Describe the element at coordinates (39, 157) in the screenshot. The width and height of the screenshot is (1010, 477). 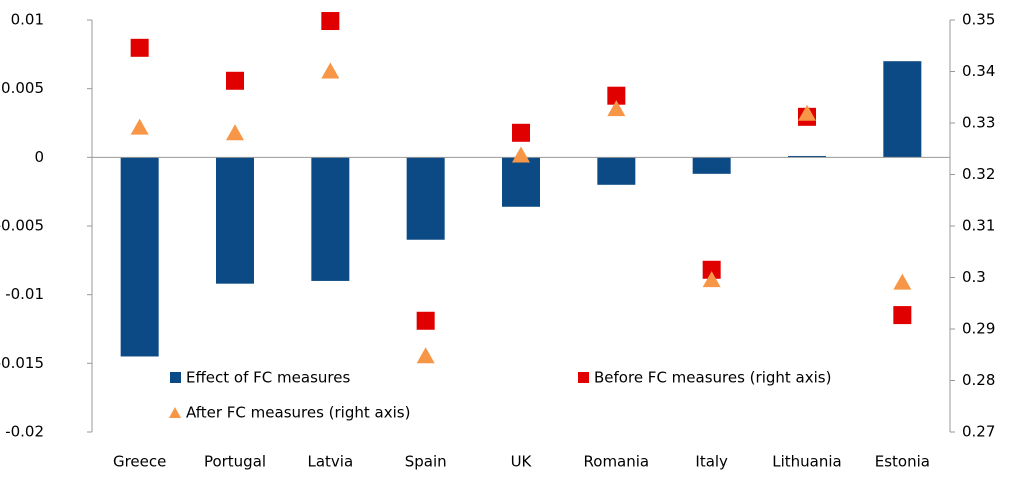
I see `y-tick-label: 0` at that location.